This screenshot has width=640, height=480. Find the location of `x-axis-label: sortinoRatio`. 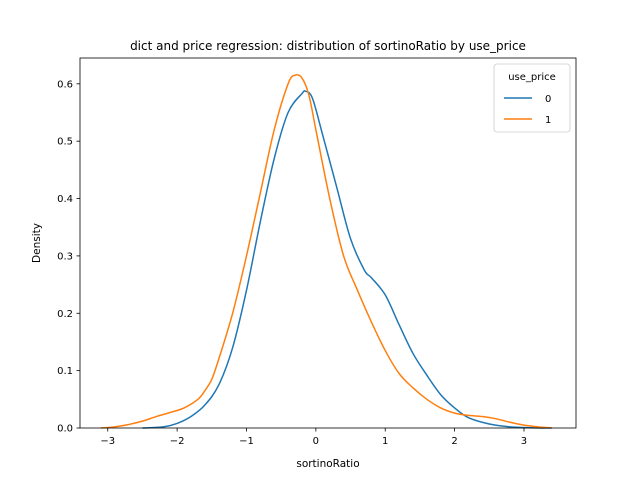

x-axis-label: sortinoRatio is located at coordinates (327, 464).